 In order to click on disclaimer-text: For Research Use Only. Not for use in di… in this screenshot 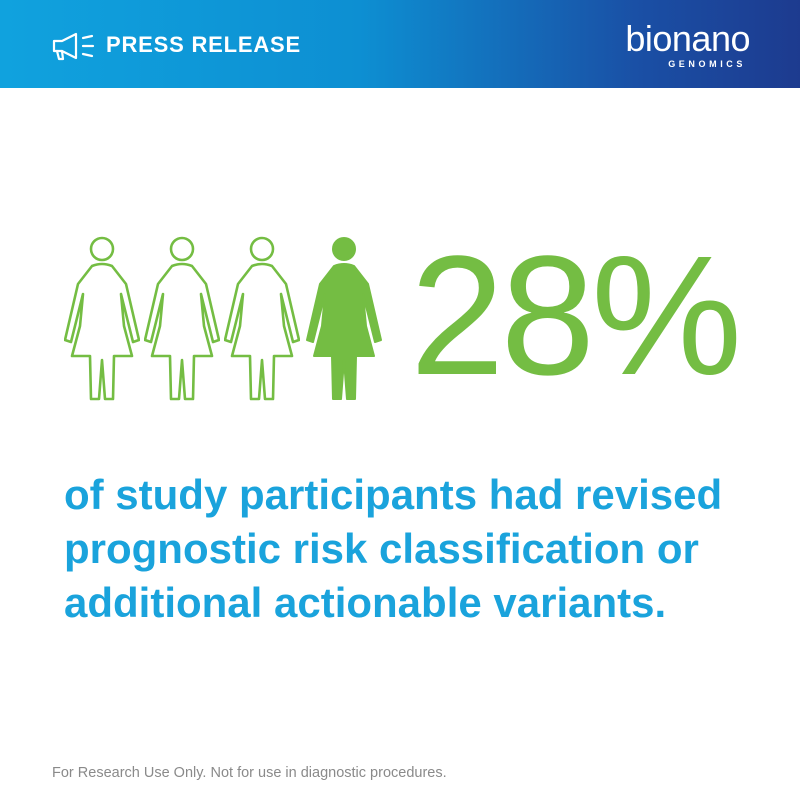, I will do `click(249, 773)`.